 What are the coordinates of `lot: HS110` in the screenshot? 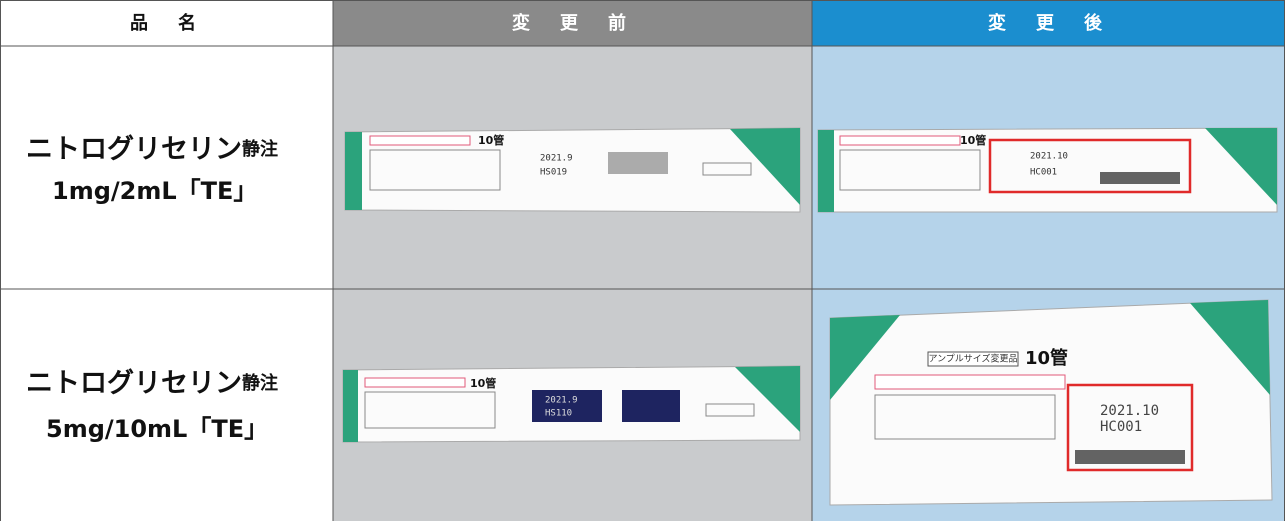 It's located at (558, 414).